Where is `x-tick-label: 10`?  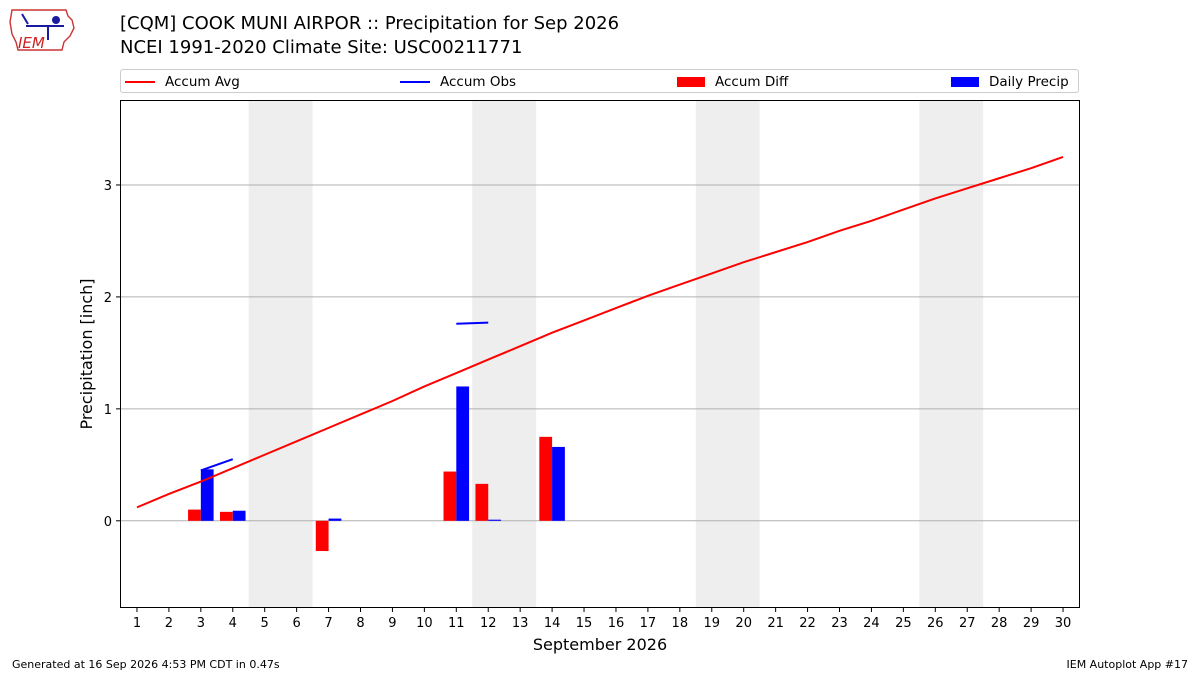 x-tick-label: 10 is located at coordinates (424, 623).